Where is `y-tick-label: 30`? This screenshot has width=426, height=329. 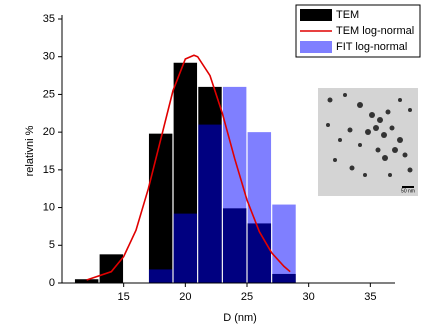
y-tick-label: 30 is located at coordinates (49, 57).